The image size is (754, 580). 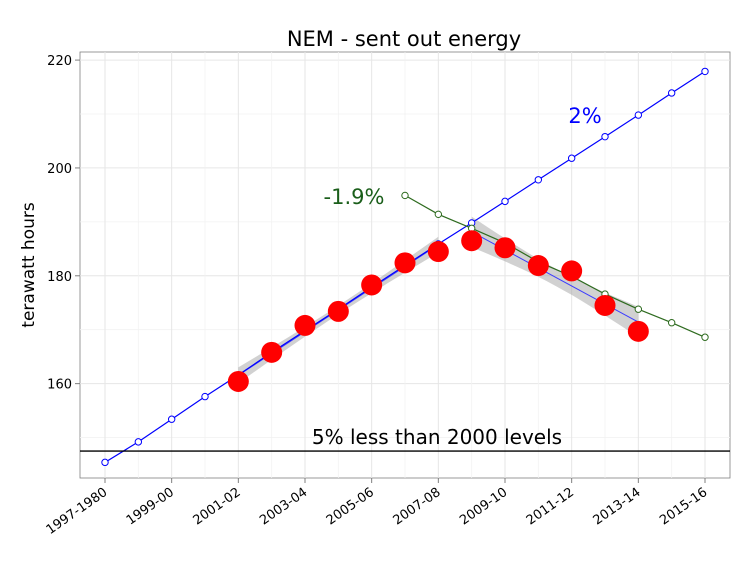 I want to click on x-tick-label: 2011-12, so click(x=550, y=506).